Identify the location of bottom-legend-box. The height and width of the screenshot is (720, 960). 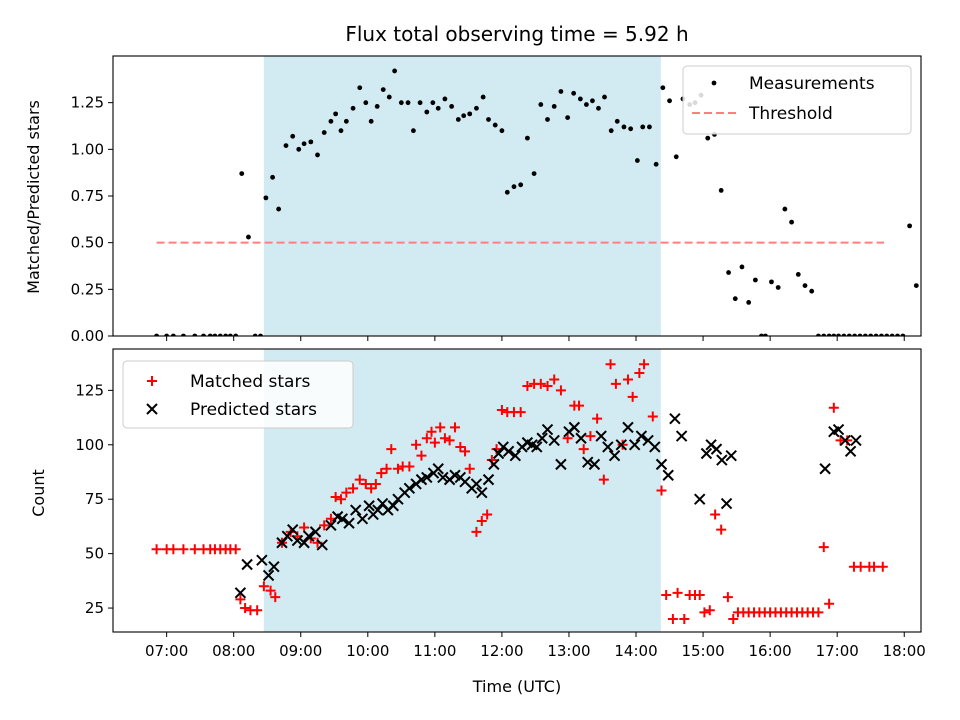
(238, 394).